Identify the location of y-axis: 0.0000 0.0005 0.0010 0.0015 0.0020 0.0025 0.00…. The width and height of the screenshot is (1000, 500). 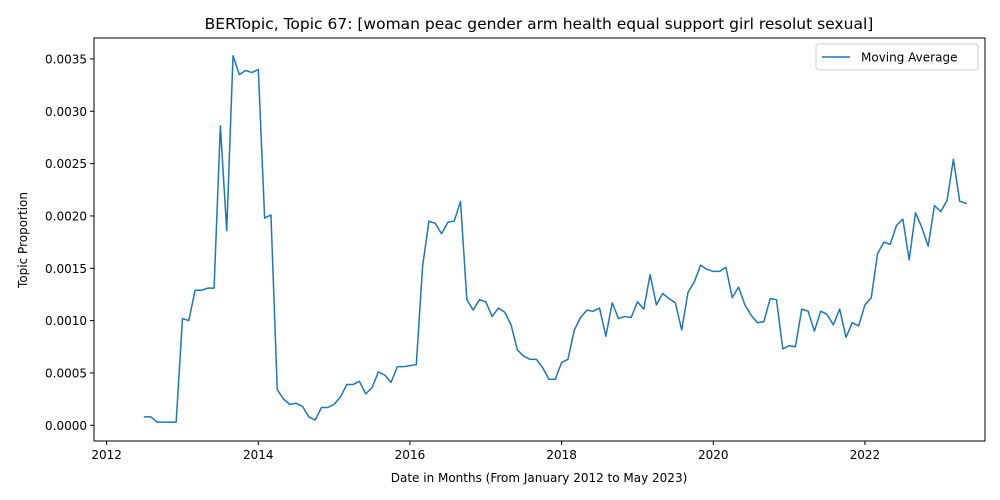
(69, 242).